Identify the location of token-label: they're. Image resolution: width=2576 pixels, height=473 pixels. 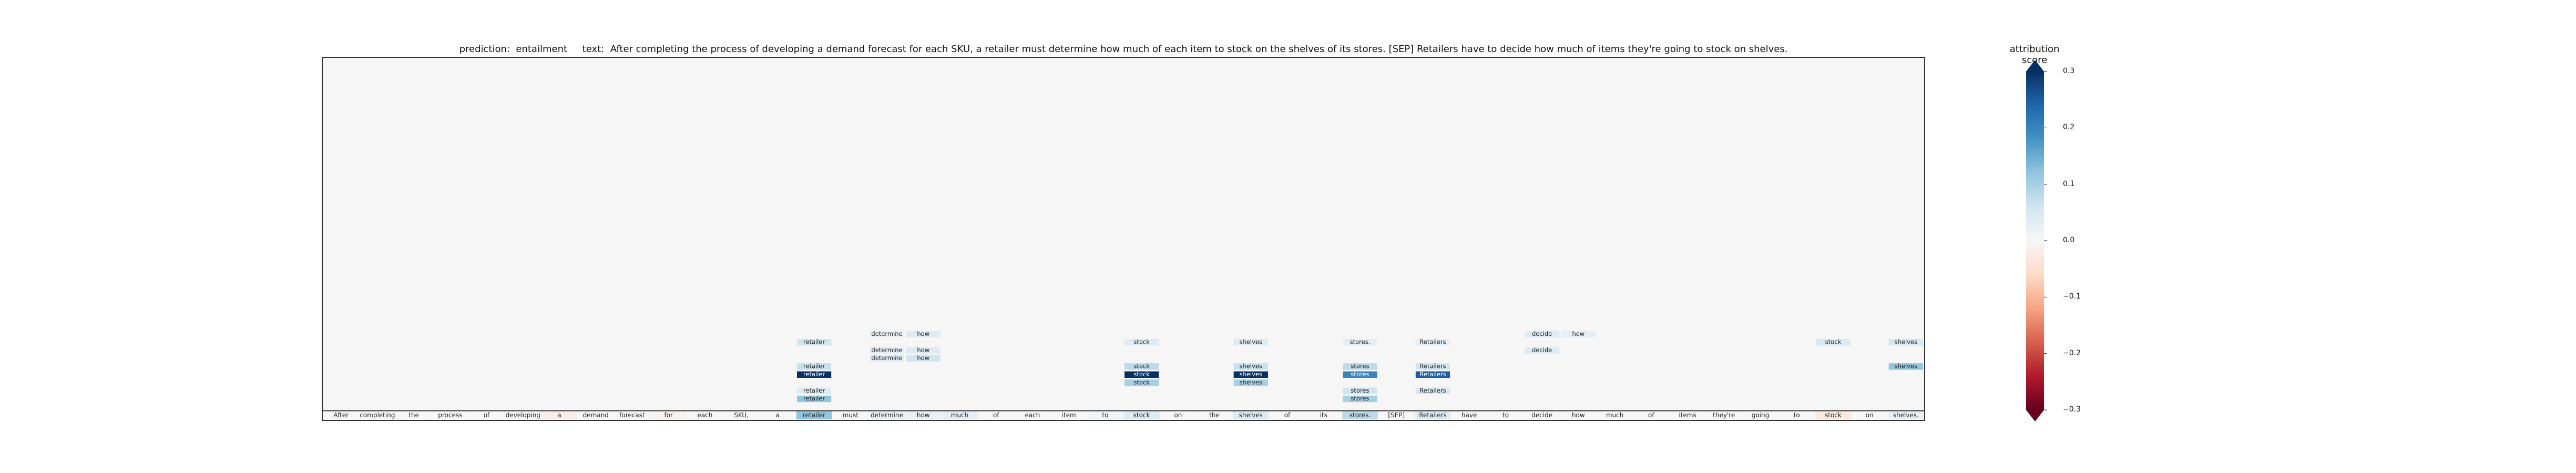
(1724, 415).